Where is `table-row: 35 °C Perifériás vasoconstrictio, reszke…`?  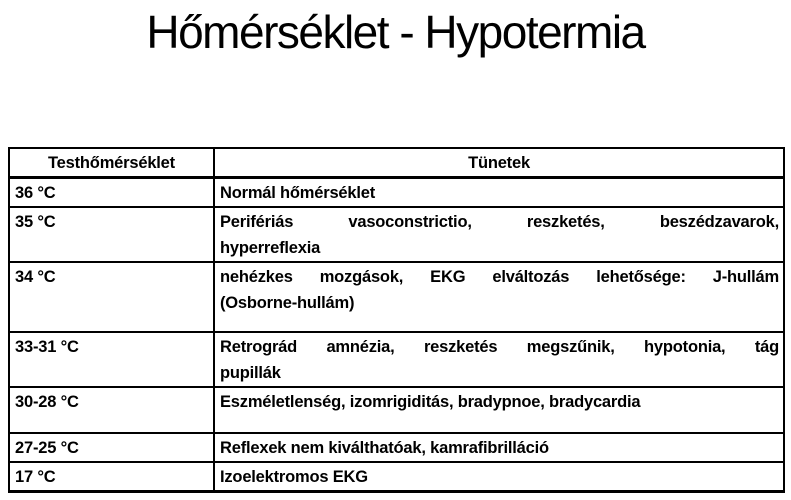 table-row: 35 °C Perifériás vasoconstrictio, reszke… is located at coordinates (396, 234).